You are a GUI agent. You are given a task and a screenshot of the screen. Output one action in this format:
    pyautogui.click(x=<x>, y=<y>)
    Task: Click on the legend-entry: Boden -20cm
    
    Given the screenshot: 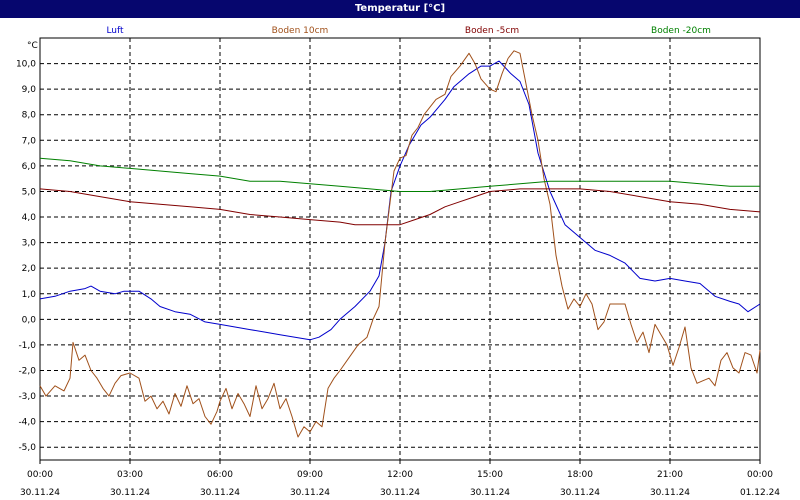 What is the action you would take?
    pyautogui.click(x=681, y=31)
    